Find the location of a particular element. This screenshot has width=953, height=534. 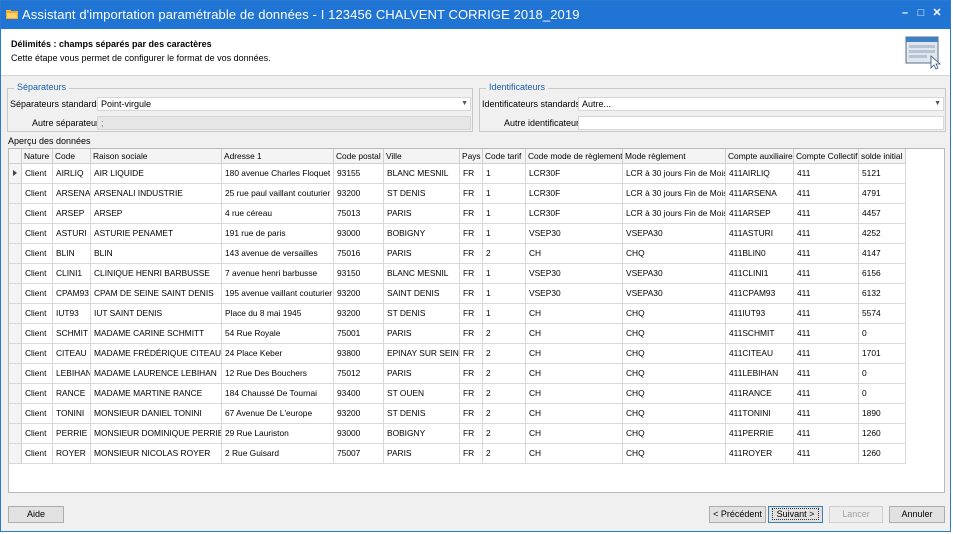

table-cell: BLIN is located at coordinates (72, 254).